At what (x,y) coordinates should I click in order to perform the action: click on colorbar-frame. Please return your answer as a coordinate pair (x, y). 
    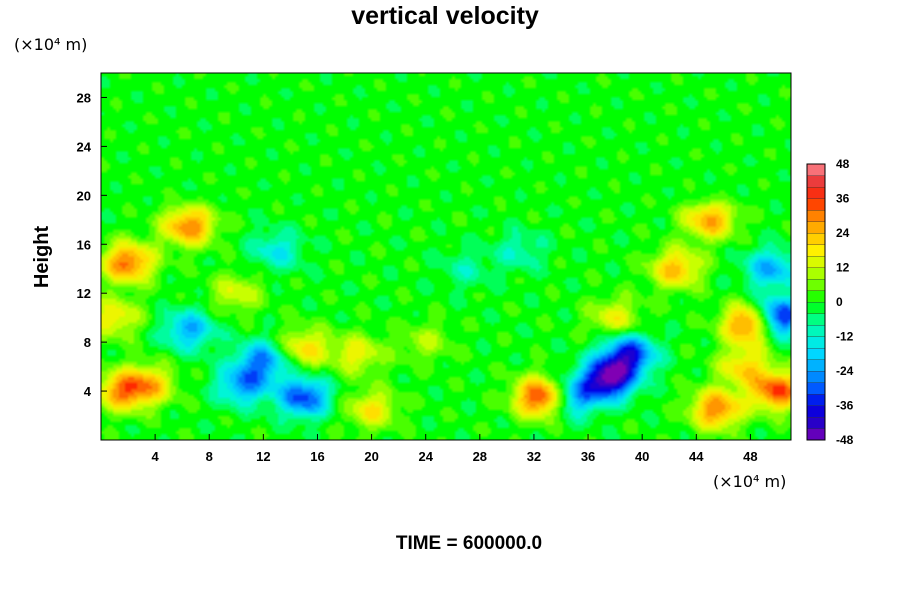
    Looking at the image, I should click on (816, 302).